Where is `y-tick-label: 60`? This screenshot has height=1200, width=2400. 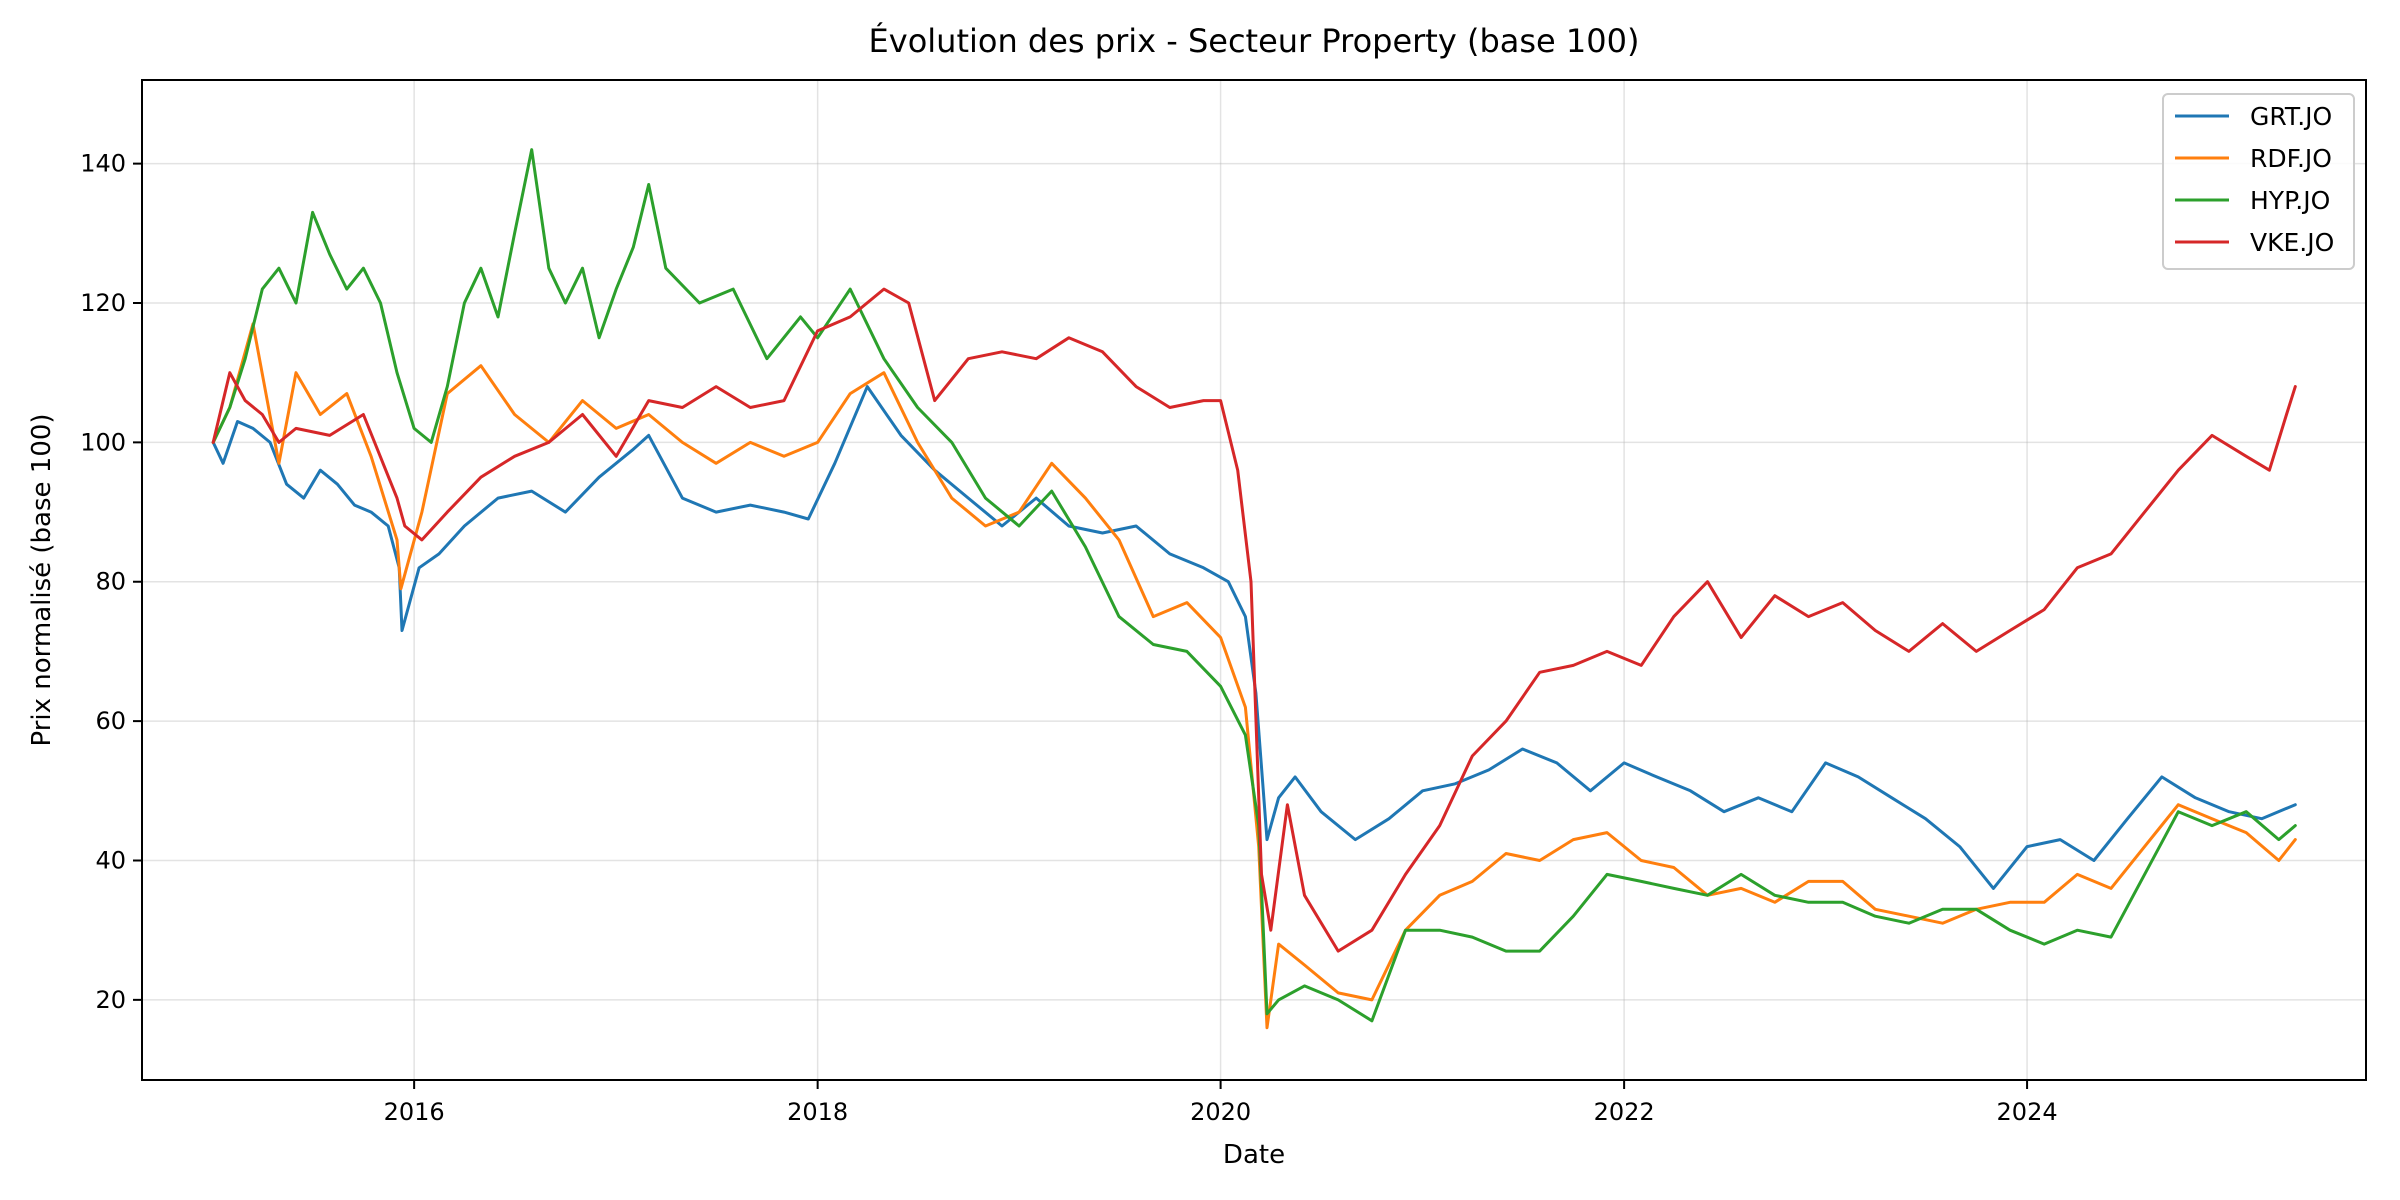
y-tick-label: 60 is located at coordinates (110, 721).